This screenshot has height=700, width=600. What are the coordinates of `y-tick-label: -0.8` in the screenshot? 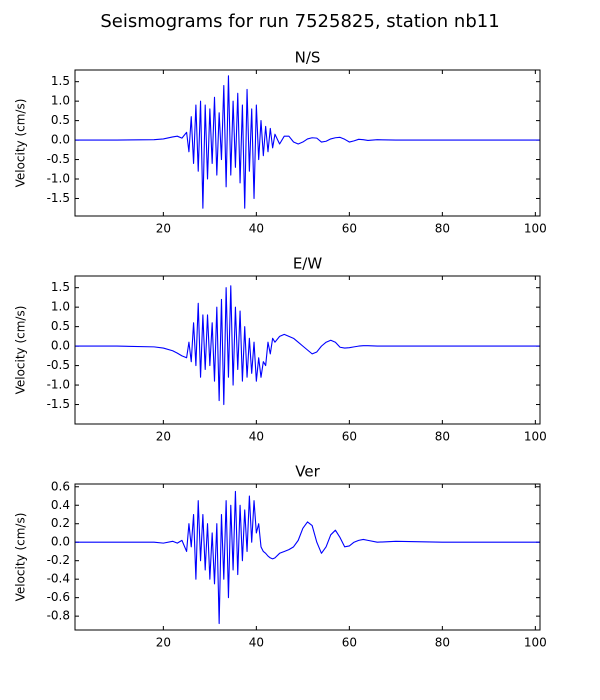 It's located at (58, 616).